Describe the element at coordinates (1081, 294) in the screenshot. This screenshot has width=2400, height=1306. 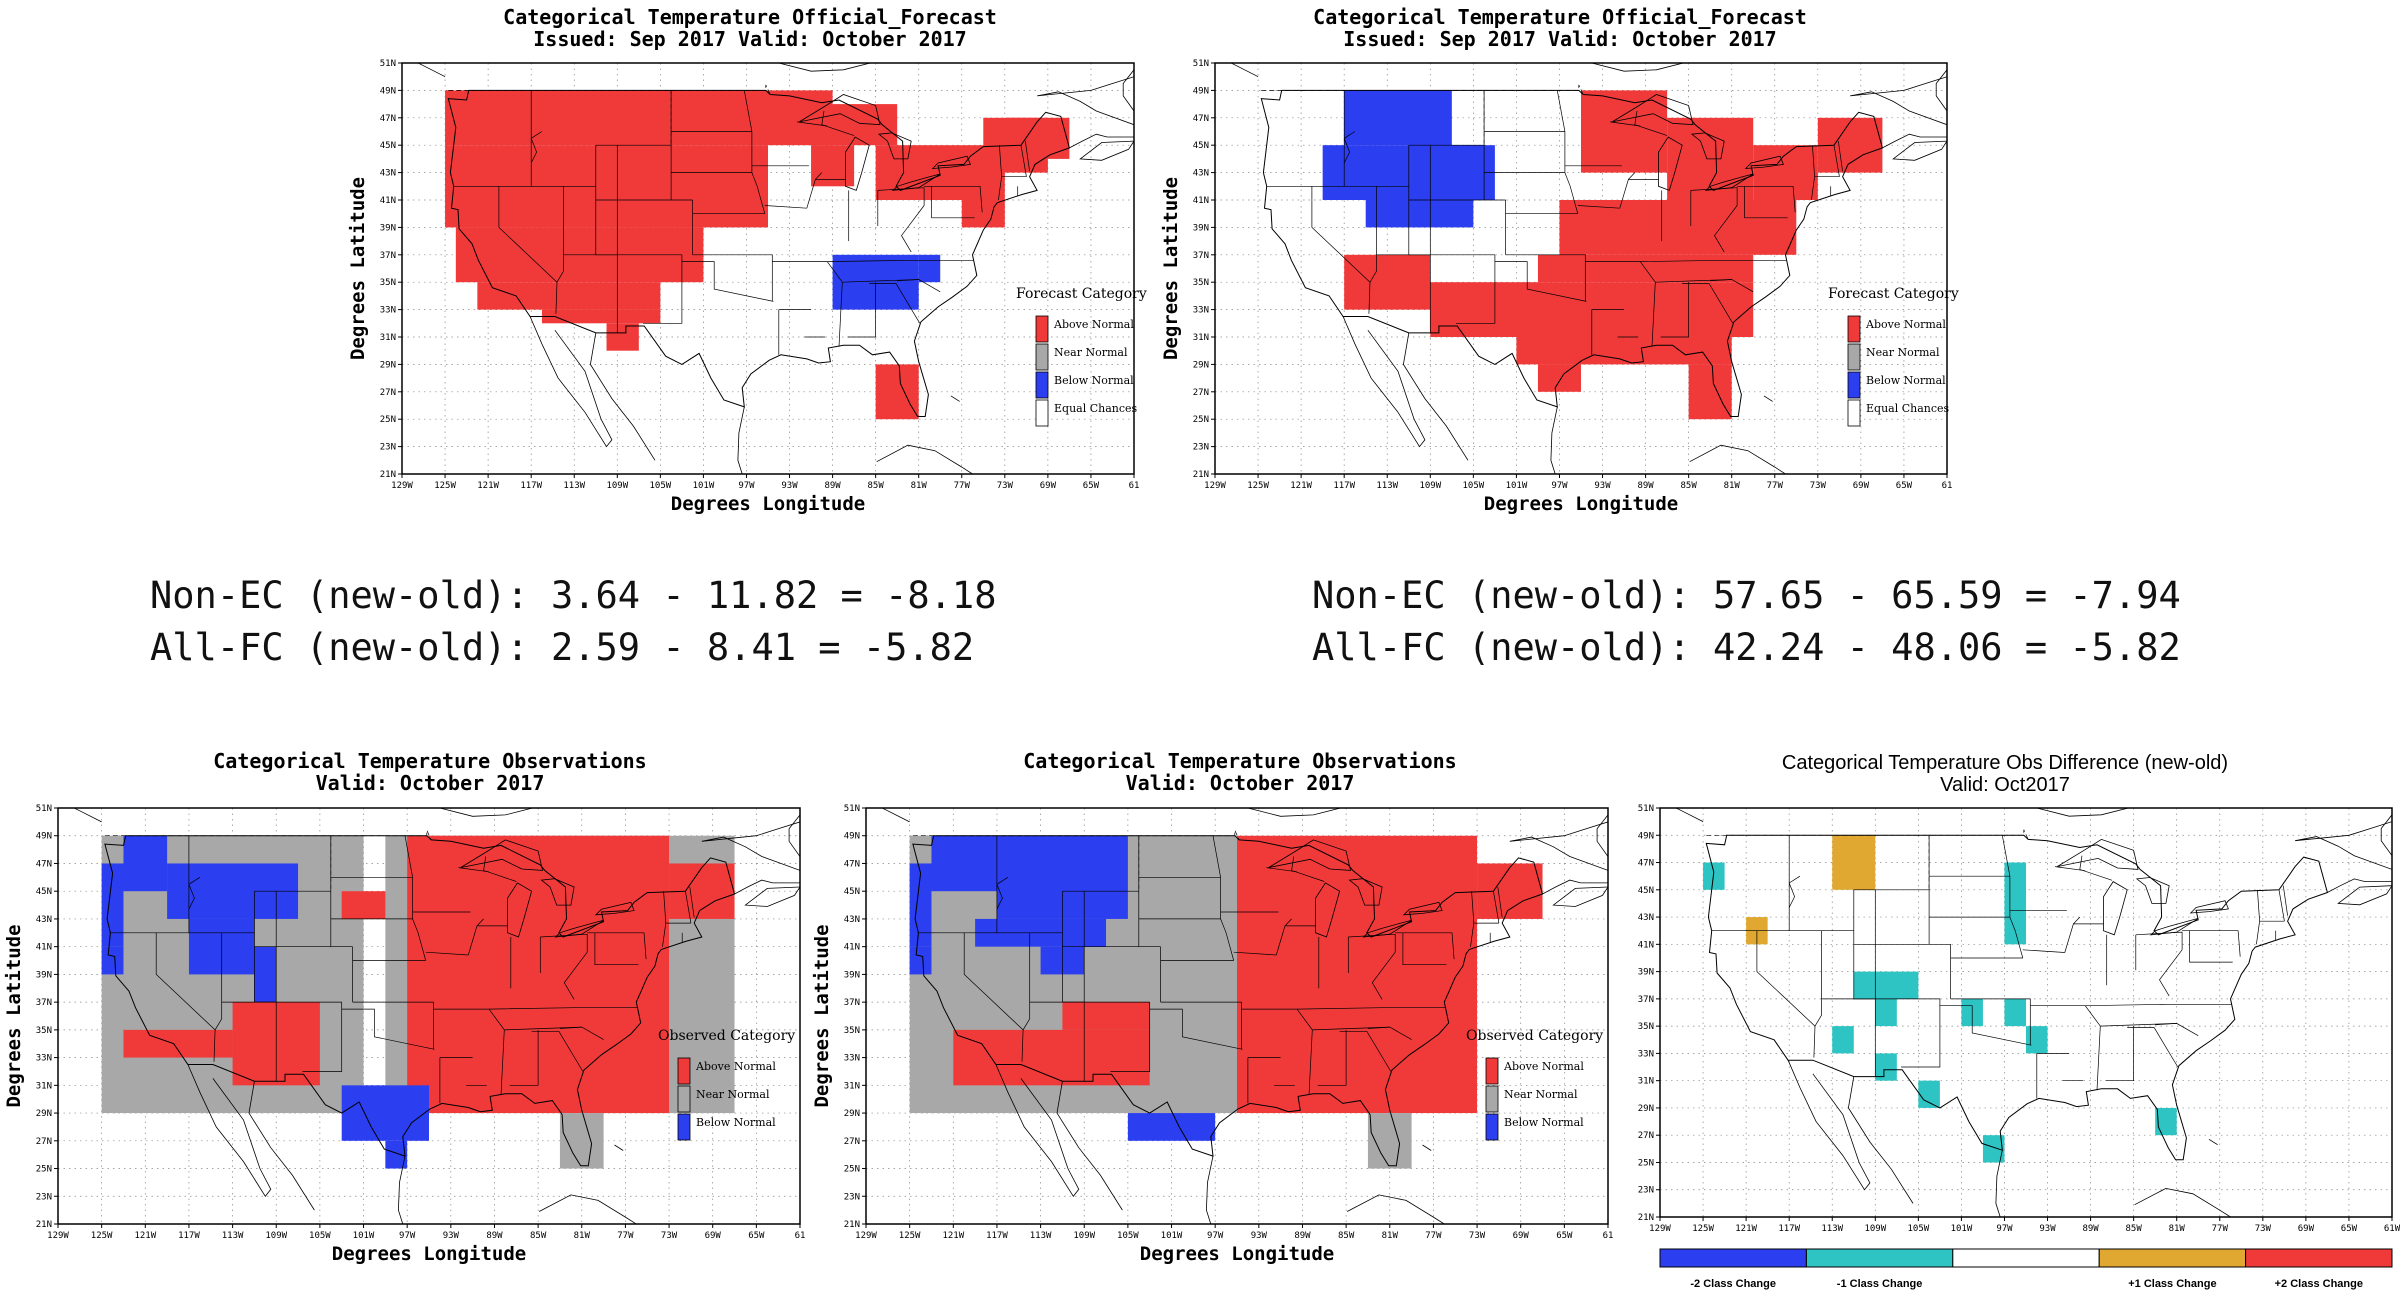
I see `legend-title: Forecast Category` at that location.